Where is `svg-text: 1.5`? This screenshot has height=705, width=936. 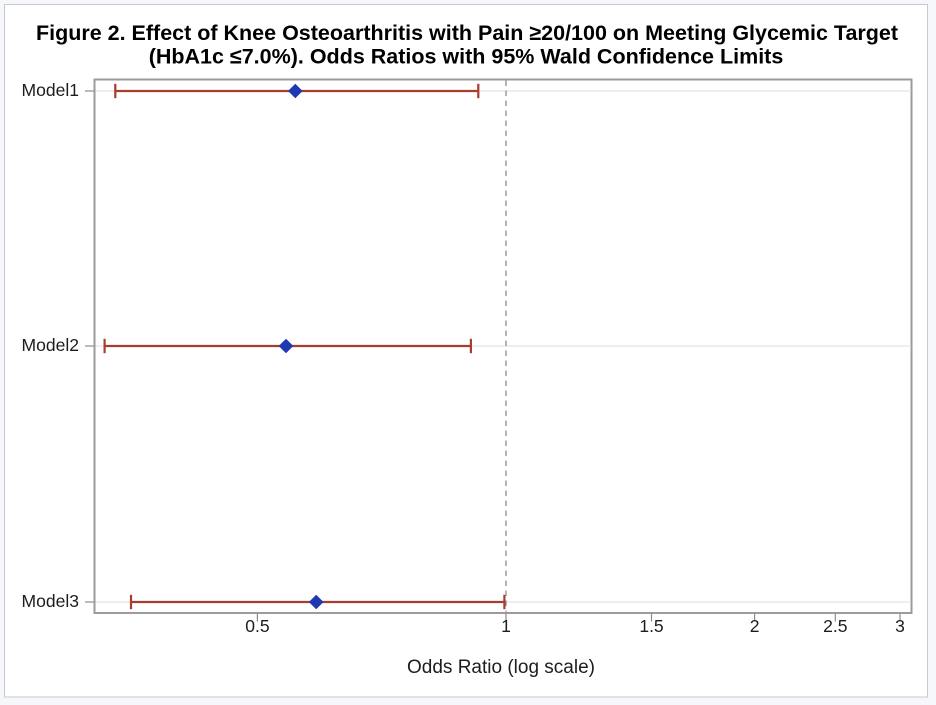 svg-text: 1.5 is located at coordinates (651, 626).